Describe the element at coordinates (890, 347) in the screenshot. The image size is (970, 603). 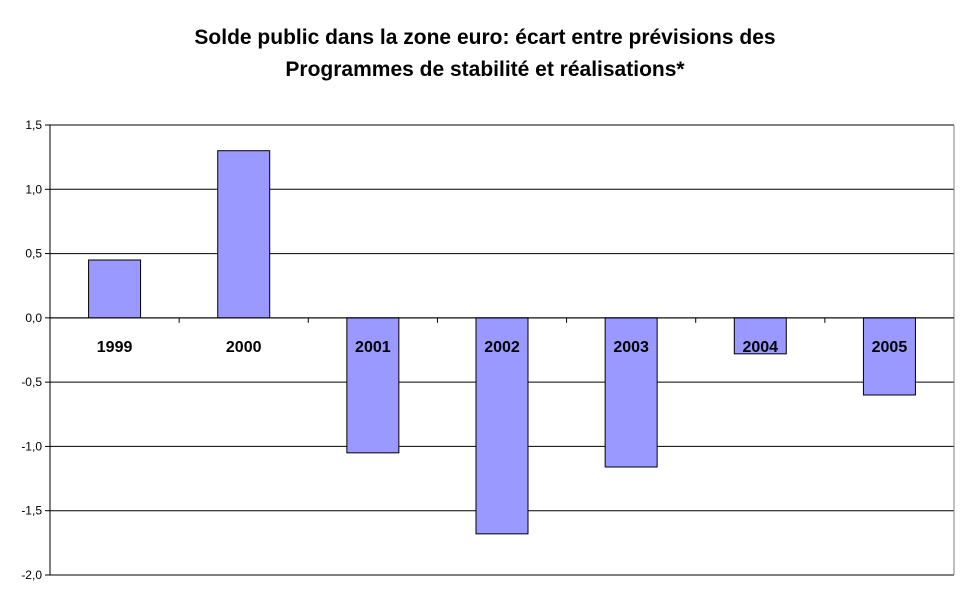
I see `category-label-2005: 2005` at that location.